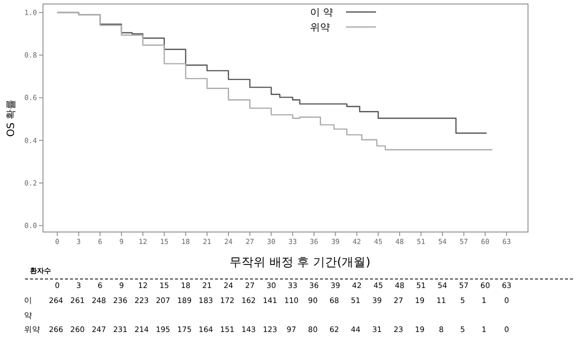 The height and width of the screenshot is (343, 583). Describe the element at coordinates (300, 262) in the screenshot. I see `x-axis-title: 무작위 배정 후 기간(개월)` at that location.